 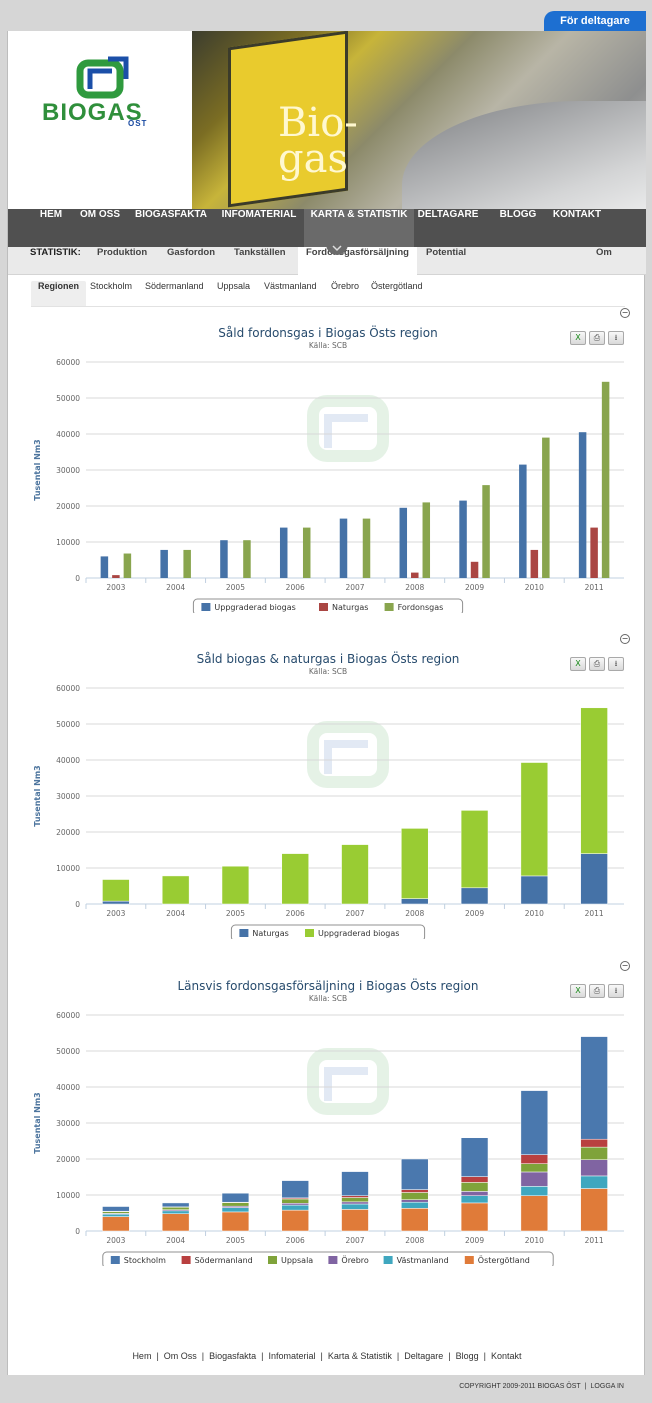 I want to click on collapse-chart-3-icon: −, so click(x=625, y=966).